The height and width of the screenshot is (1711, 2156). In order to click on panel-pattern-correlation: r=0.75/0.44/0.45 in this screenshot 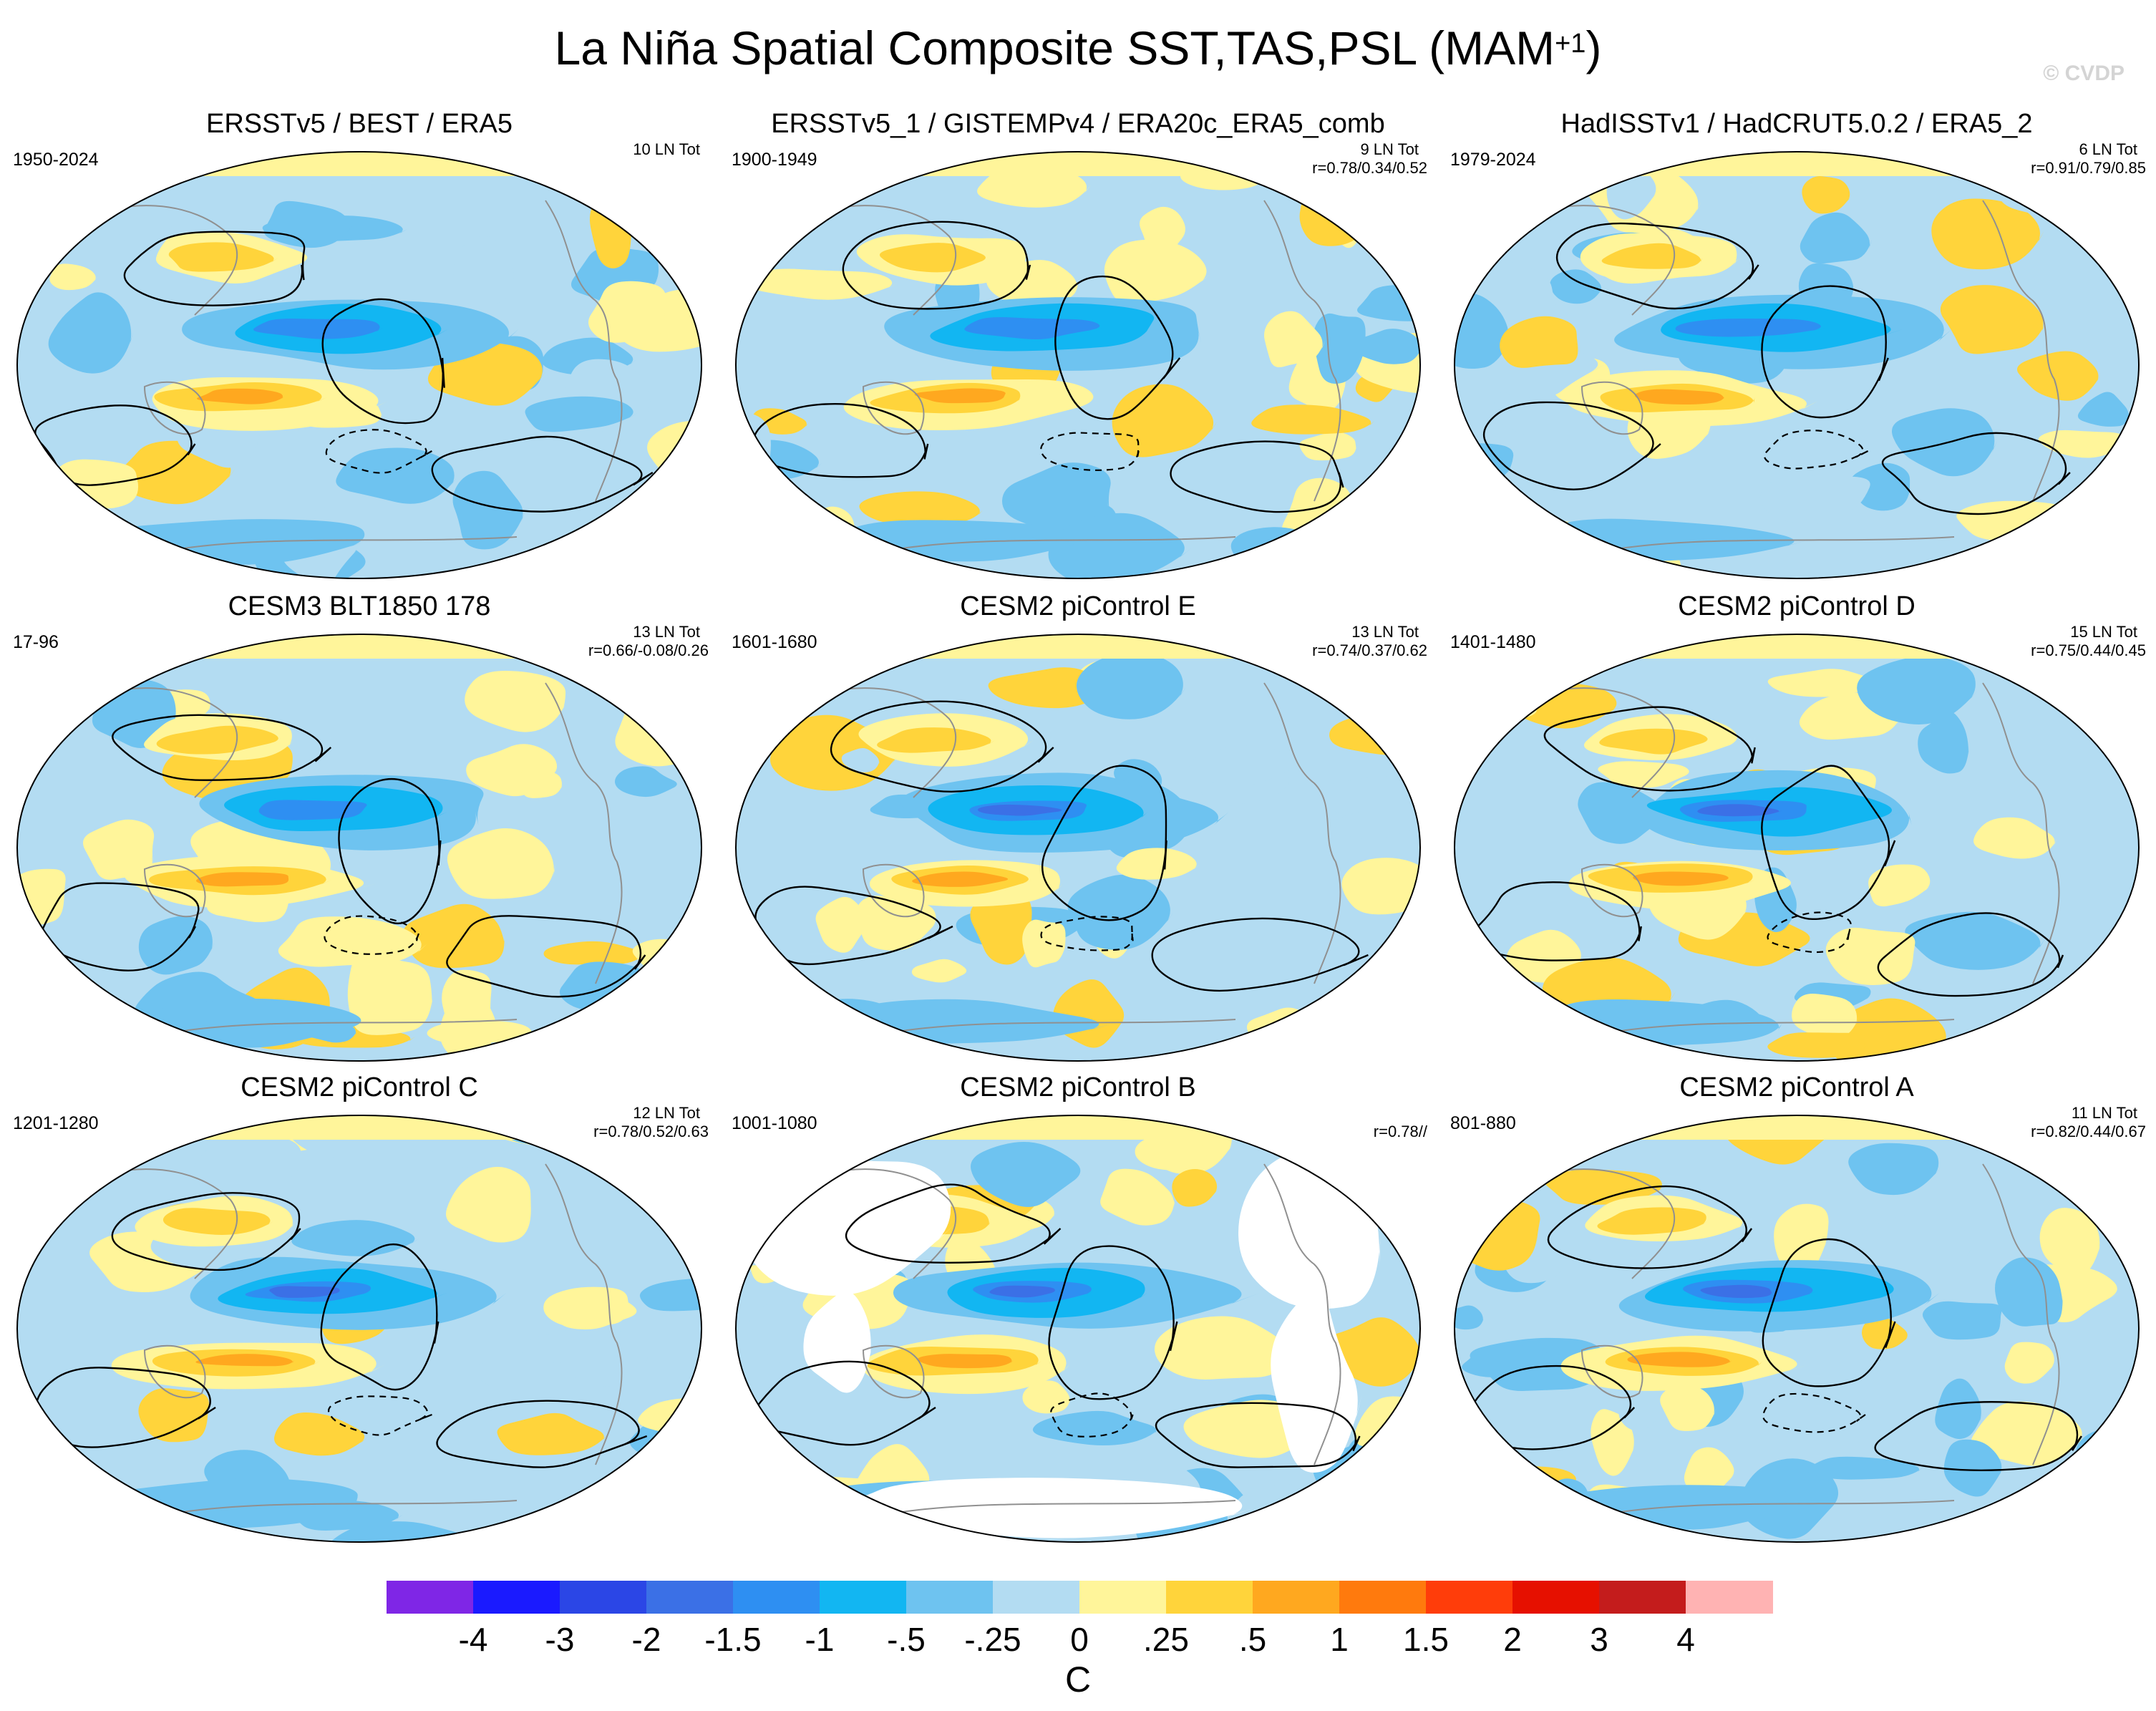, I will do `click(2088, 650)`.